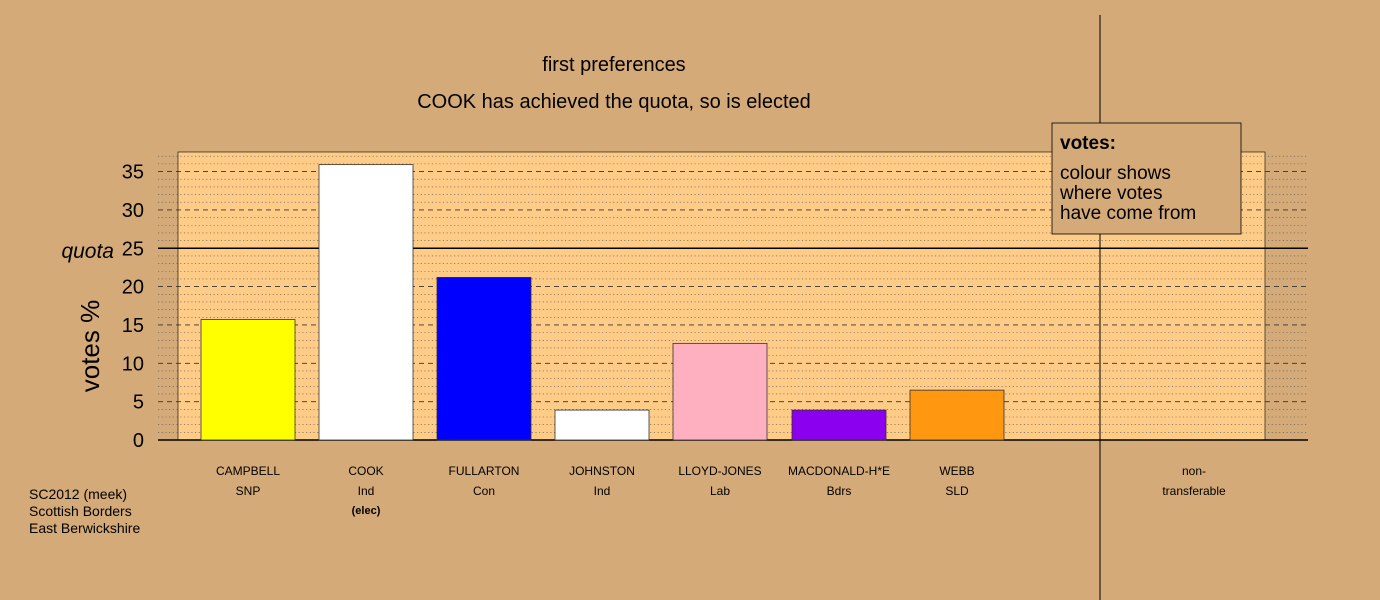 The image size is (1380, 600). Describe the element at coordinates (80, 511) in the screenshot. I see `footer-line-2: Scottish Borders` at that location.